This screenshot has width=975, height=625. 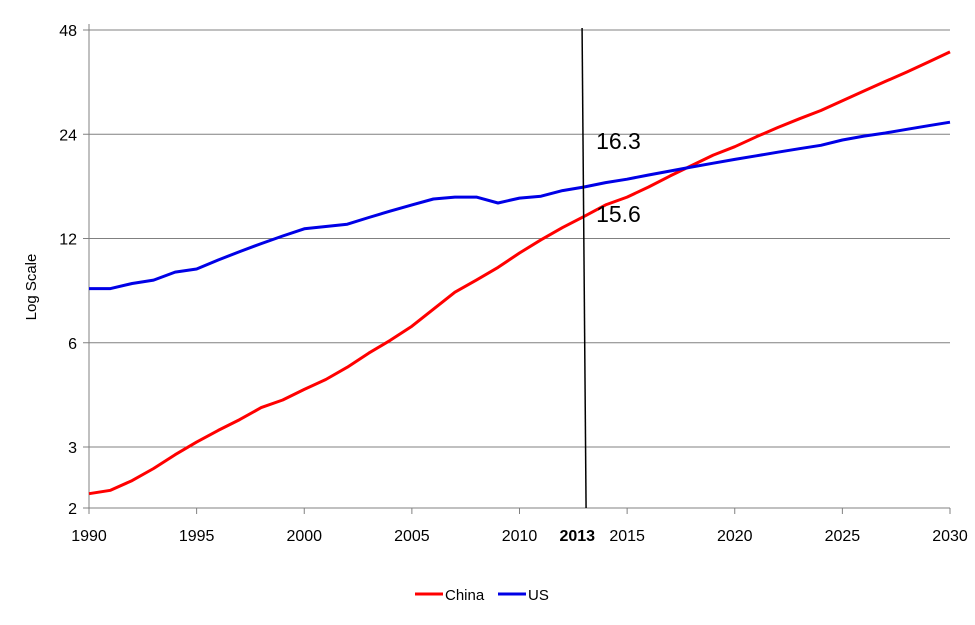 I want to click on legend-label-china: China, so click(x=465, y=595).